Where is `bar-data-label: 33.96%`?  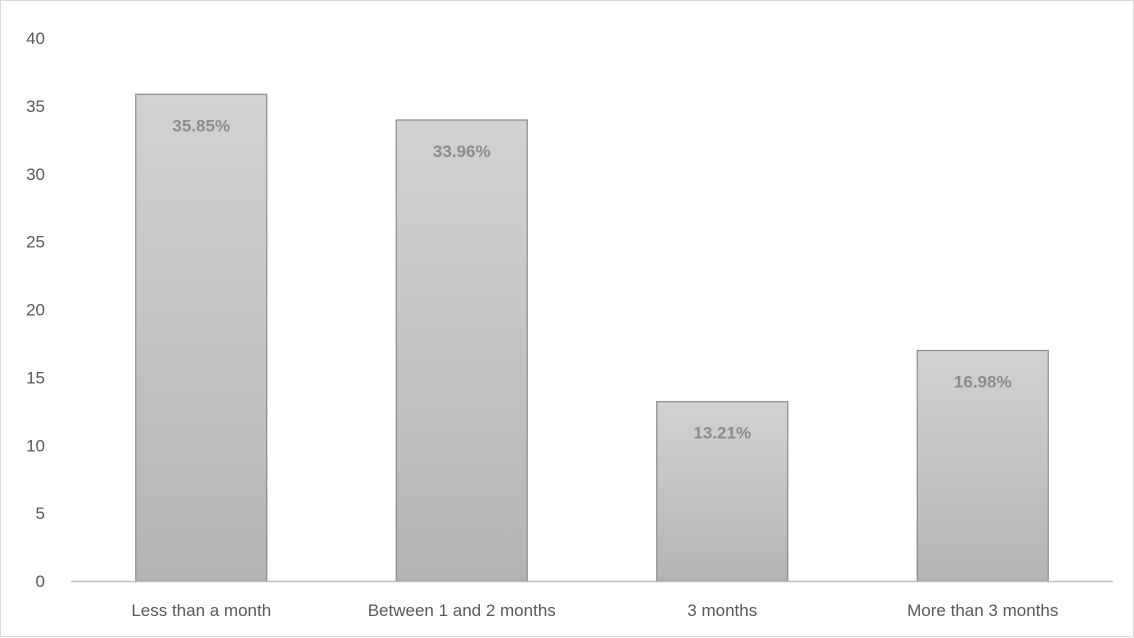
bar-data-label: 33.96% is located at coordinates (462, 151).